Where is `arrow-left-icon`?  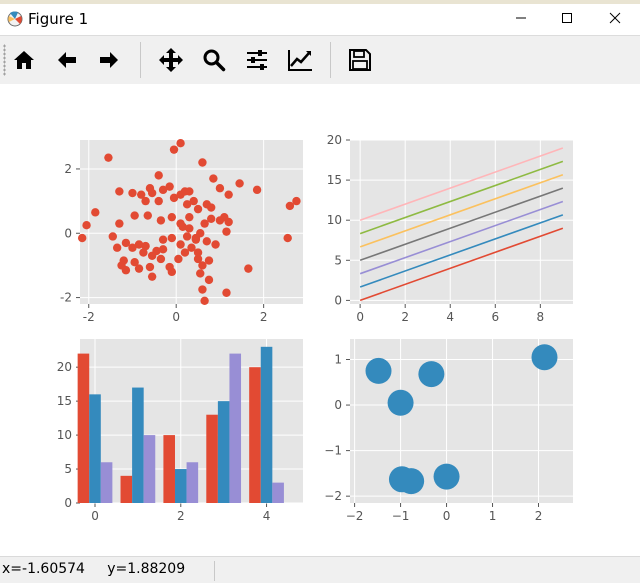 arrow-left-icon is located at coordinates (67, 60).